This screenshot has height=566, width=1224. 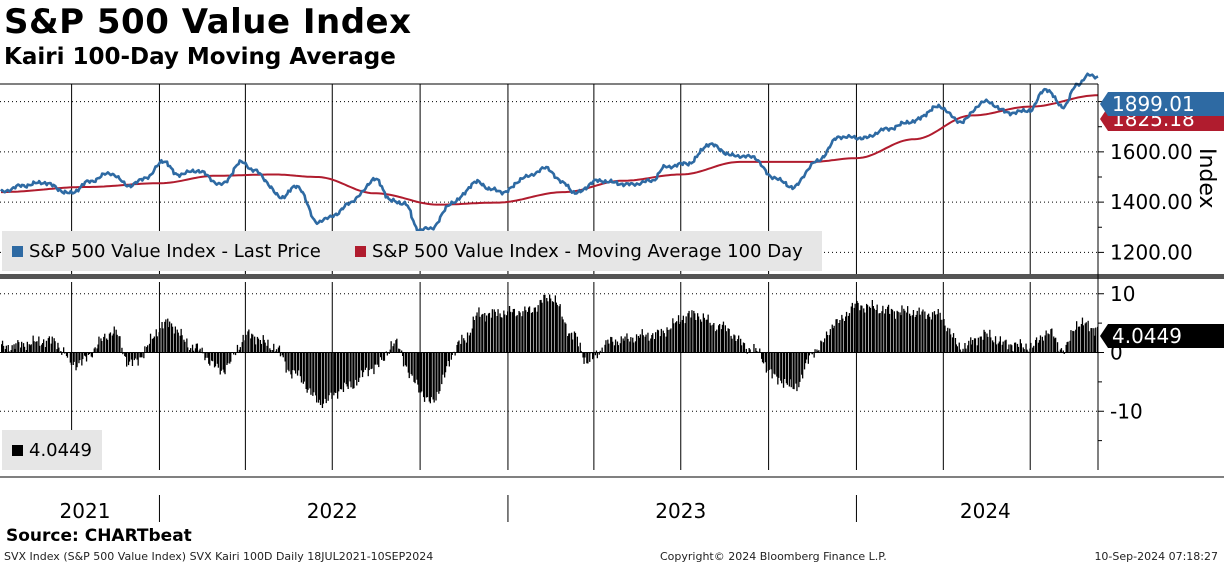 I want to click on x-year-label-2024: 2024, so click(x=985, y=511).